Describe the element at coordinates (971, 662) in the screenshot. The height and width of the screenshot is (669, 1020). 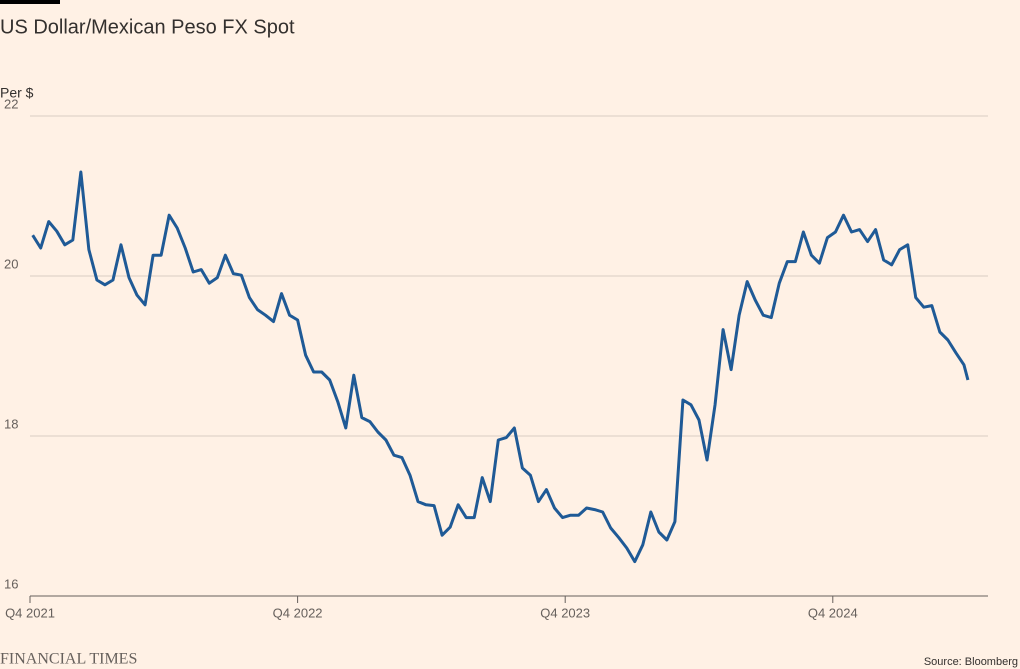
I see `source: Source: Bloomberg` at that location.